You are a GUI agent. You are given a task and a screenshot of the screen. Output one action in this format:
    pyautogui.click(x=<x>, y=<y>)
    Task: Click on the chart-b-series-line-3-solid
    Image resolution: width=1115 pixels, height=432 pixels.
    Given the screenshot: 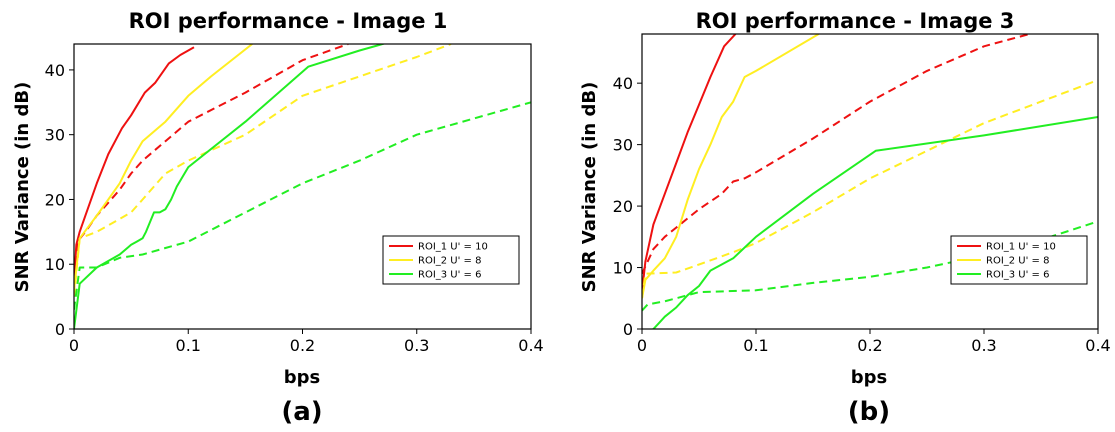 What is the action you would take?
    pyautogui.click(x=731, y=166)
    